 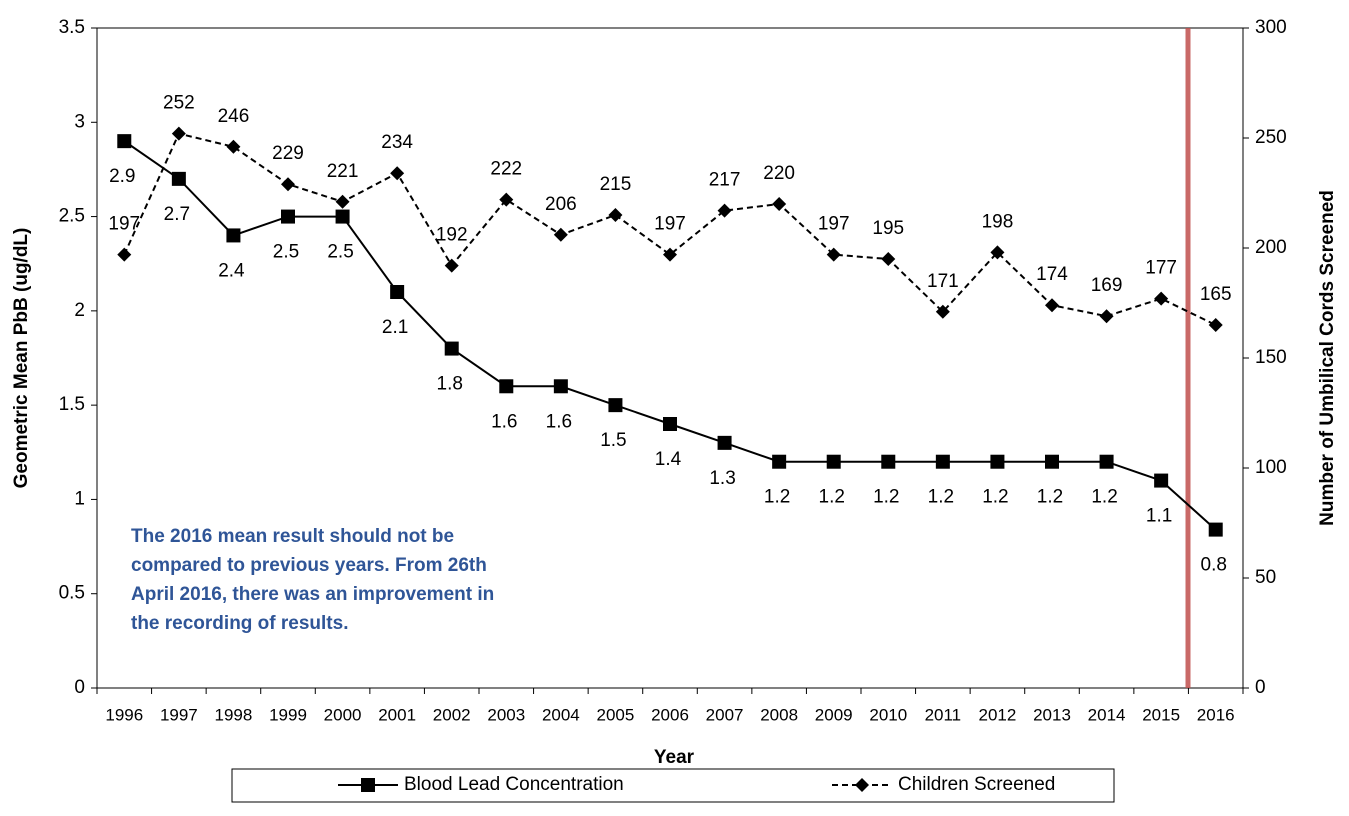 What do you see at coordinates (1216, 294) in the screenshot?
I see `data-label: 165` at bounding box center [1216, 294].